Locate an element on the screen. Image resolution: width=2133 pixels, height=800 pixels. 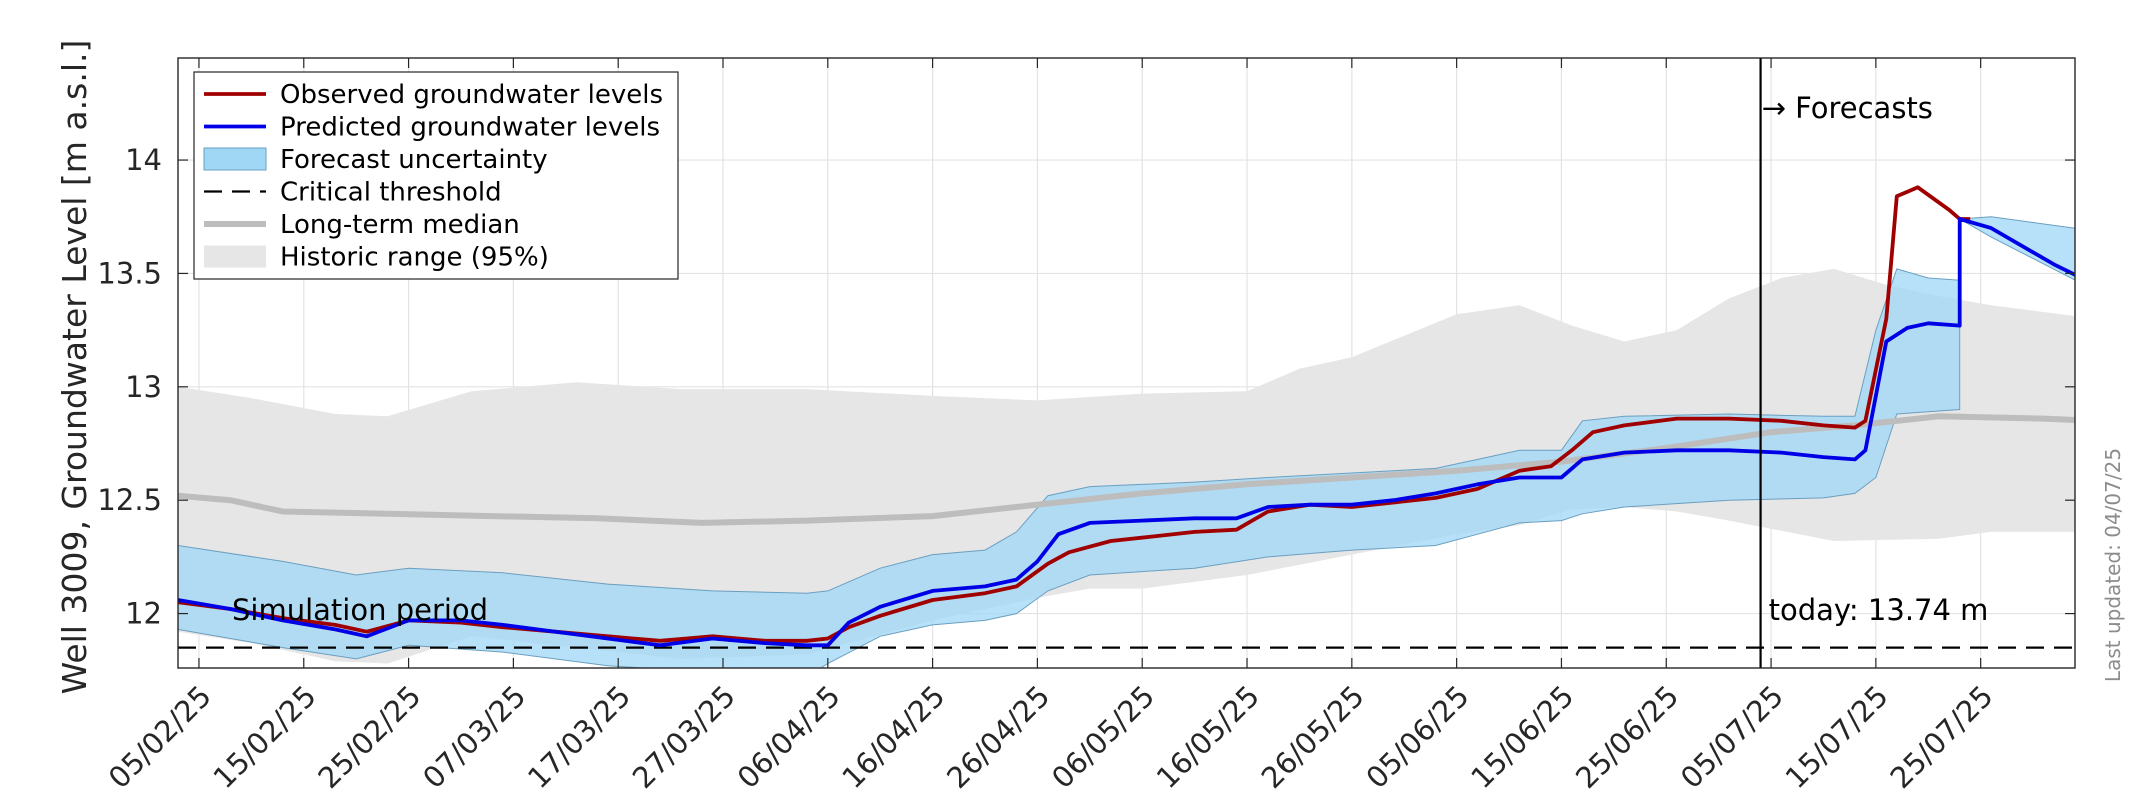
x-tick-label: 25/07/25 is located at coordinates (1941, 737).